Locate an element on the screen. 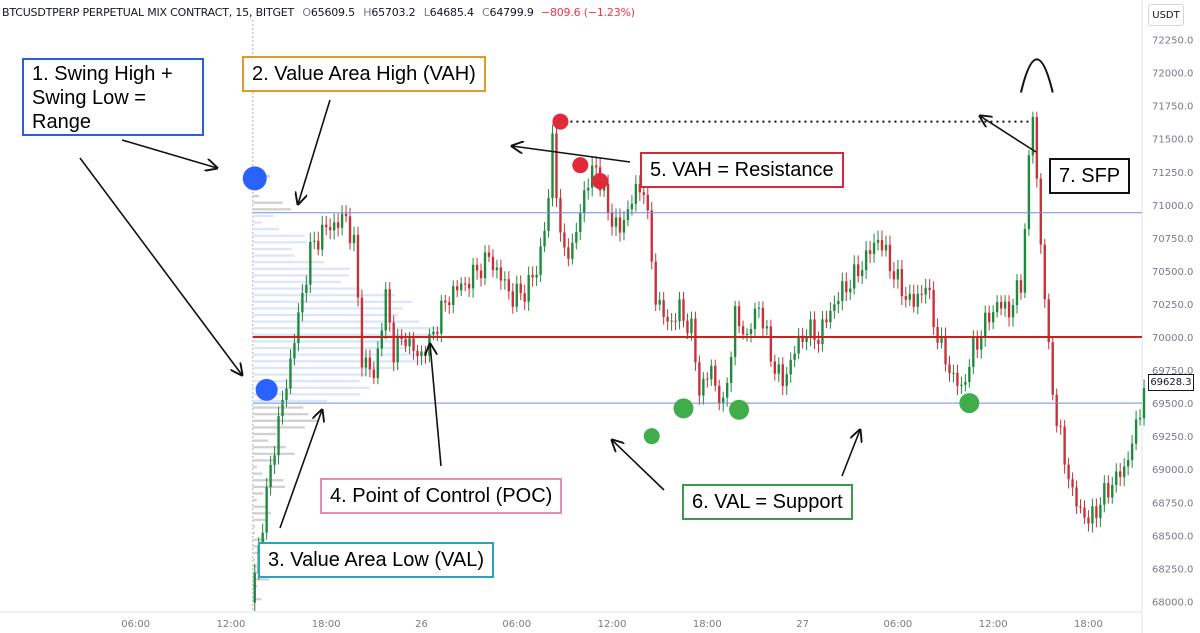 The height and width of the screenshot is (633, 1200). annotation-vah-resistance: 5. VAH = Resistance is located at coordinates (742, 170).